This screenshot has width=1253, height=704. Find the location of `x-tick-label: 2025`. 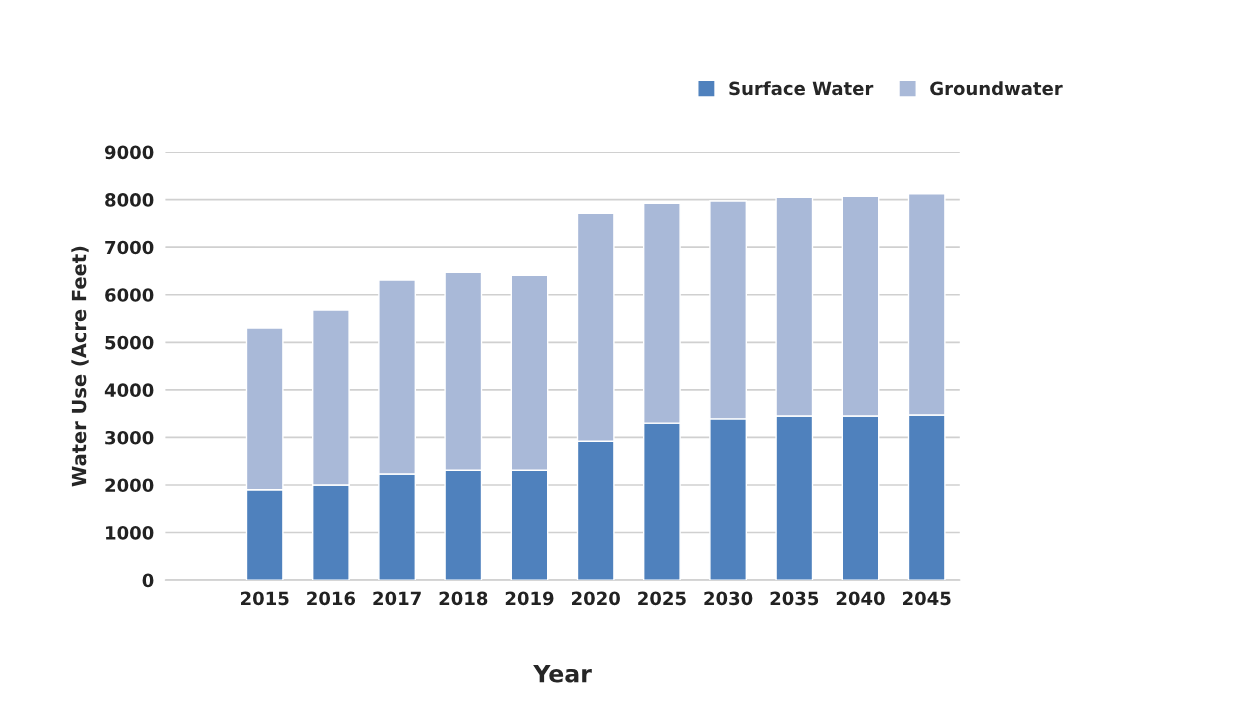

x-tick-label: 2025 is located at coordinates (662, 598).